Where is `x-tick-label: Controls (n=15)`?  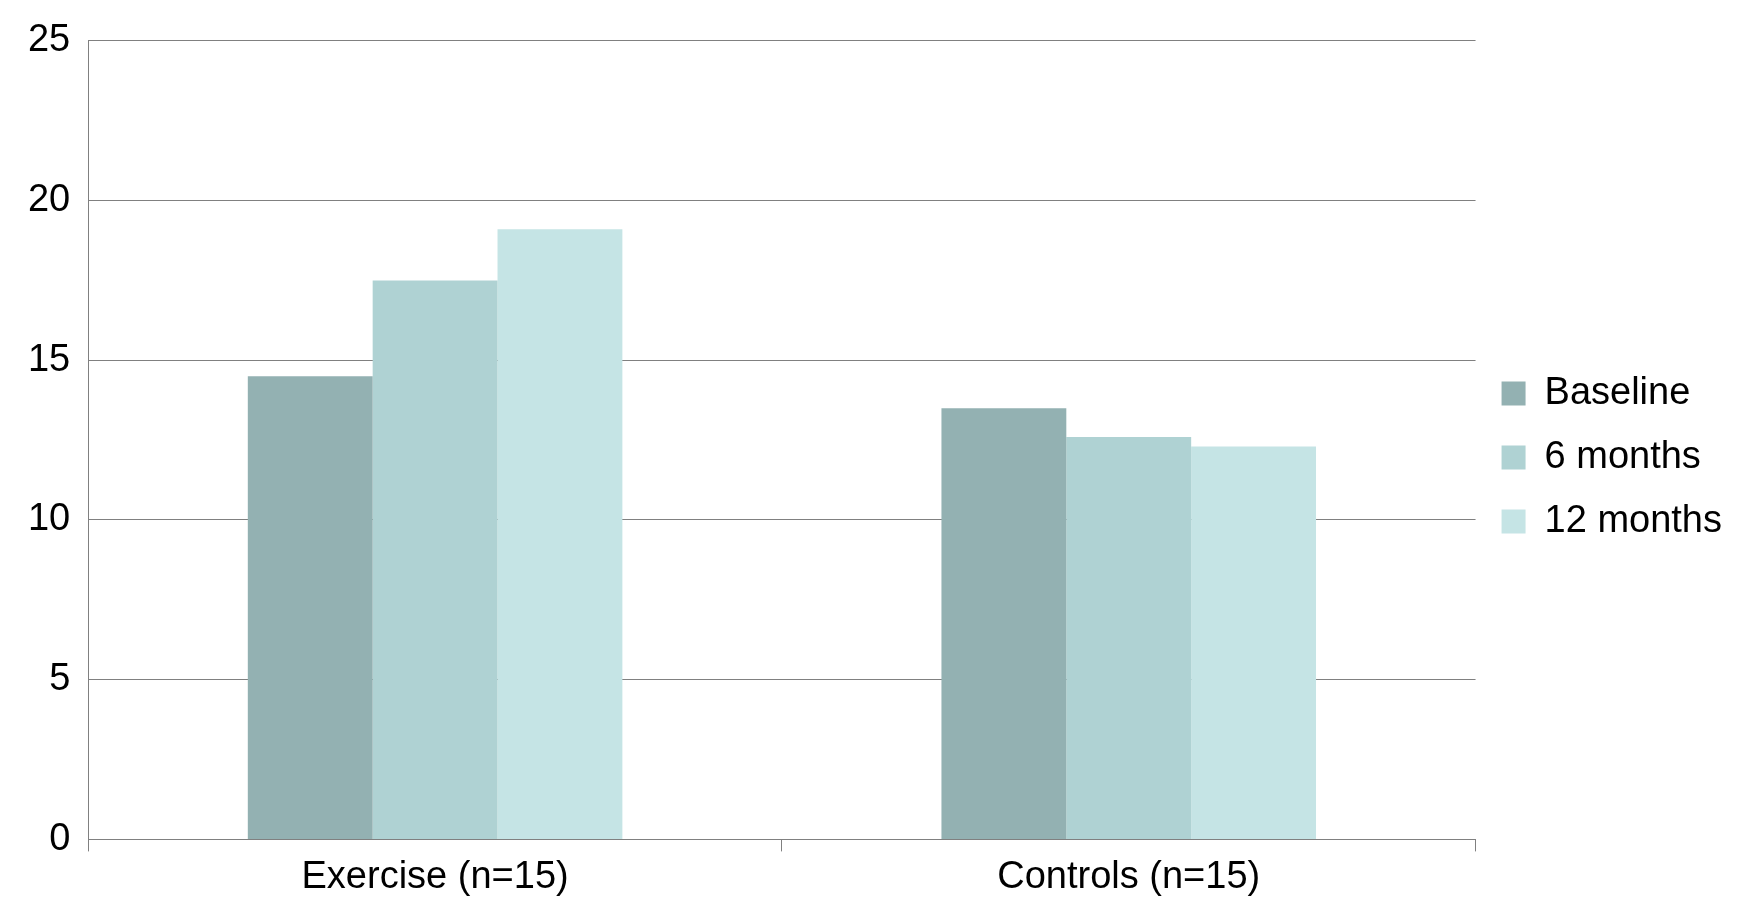 x-tick-label: Controls (n=15) is located at coordinates (1129, 874).